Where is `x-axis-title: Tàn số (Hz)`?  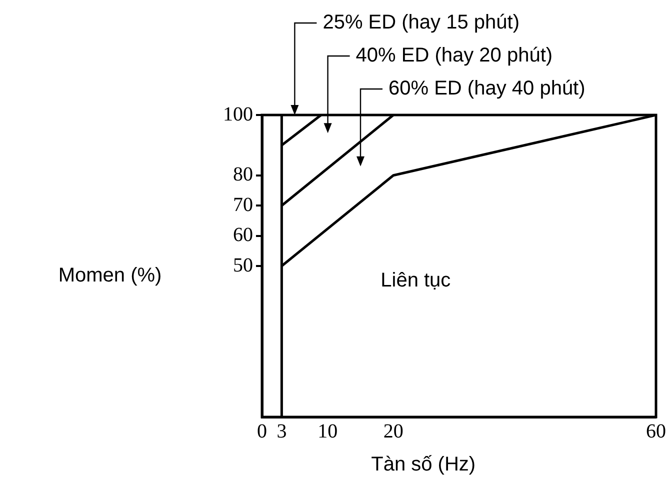
x-axis-title: Tàn số (Hz) is located at coordinates (423, 465).